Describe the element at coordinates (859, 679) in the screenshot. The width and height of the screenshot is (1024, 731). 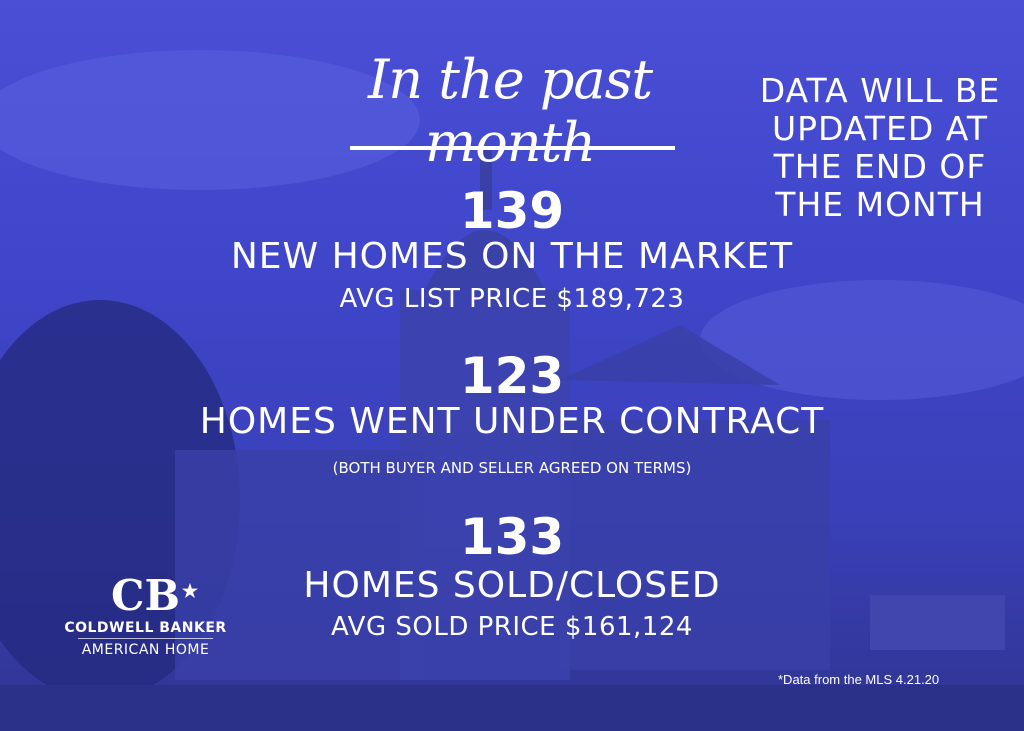
I see `footnote: *Data from the MLS 4.21.20` at that location.